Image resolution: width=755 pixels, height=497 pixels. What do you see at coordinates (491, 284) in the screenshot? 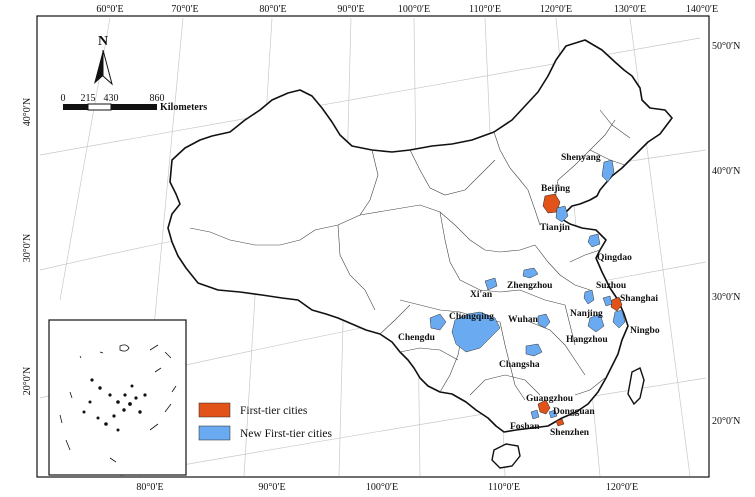
I see `city-area-xian` at bounding box center [491, 284].